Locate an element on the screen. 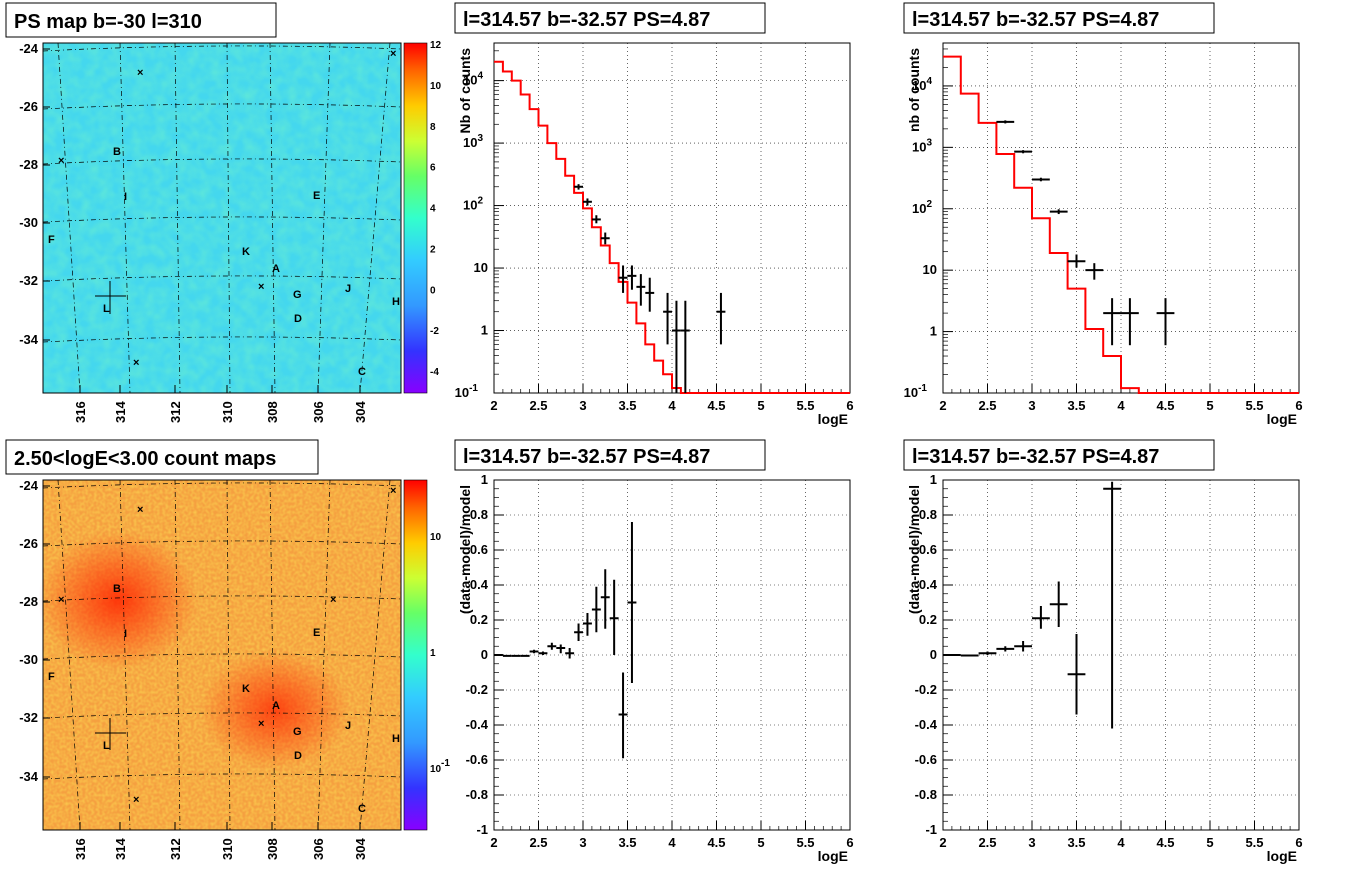 This screenshot has width=1348, height=881. source-label: D is located at coordinates (298, 756).